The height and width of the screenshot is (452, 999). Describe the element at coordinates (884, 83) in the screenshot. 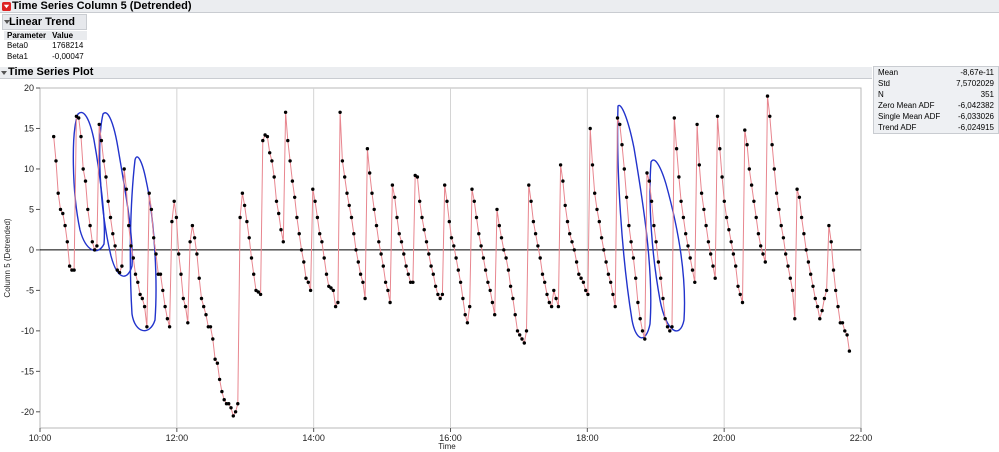

I see `stat-label: Std` at that location.